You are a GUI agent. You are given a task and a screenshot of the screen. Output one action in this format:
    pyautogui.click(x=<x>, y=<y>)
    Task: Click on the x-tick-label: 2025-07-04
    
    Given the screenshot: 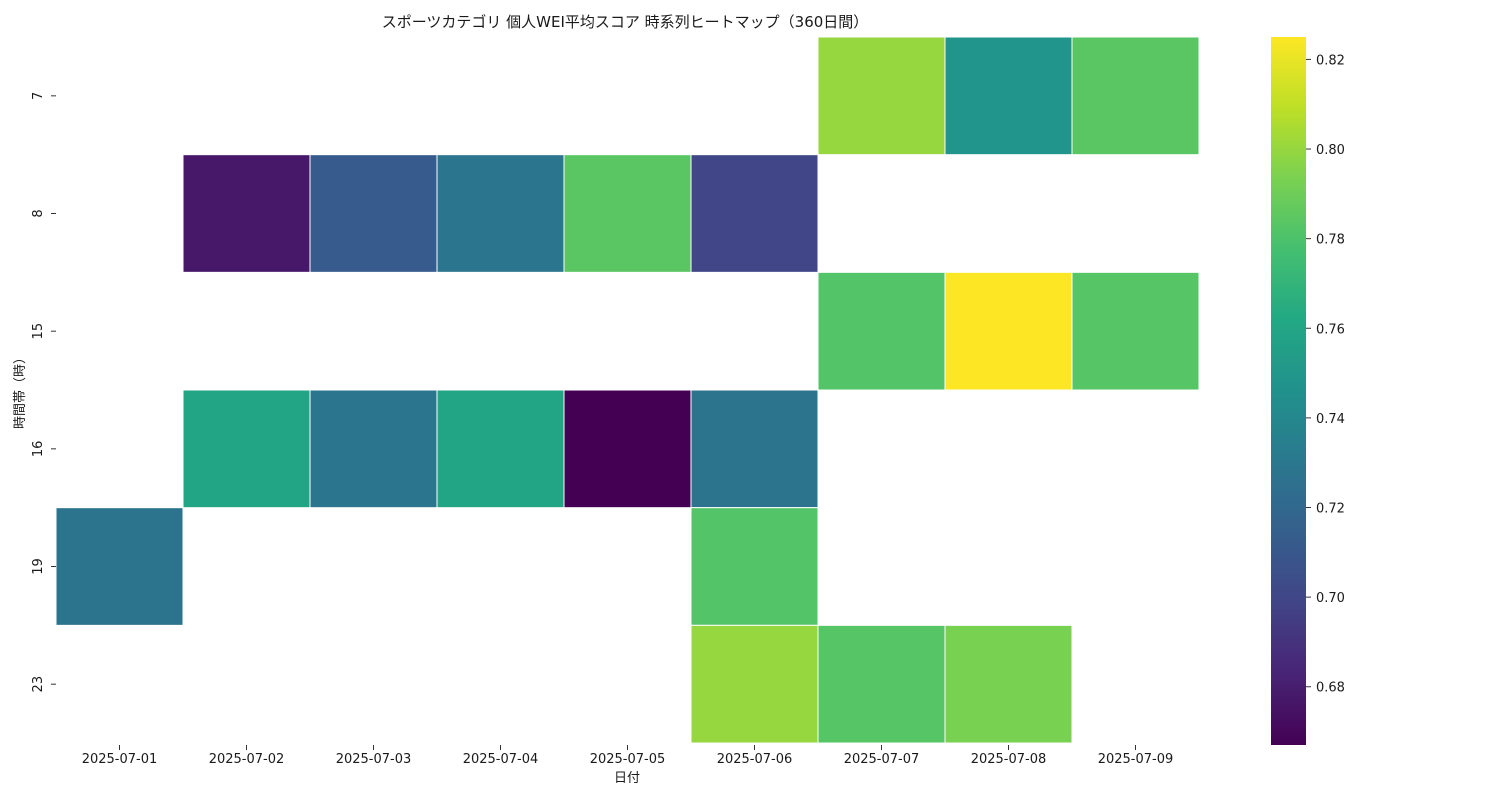 What is the action you would take?
    pyautogui.click(x=501, y=759)
    